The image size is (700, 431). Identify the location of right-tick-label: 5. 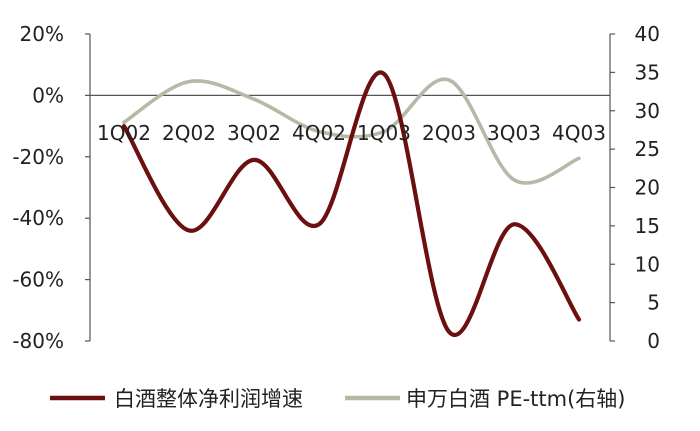
(653, 303).